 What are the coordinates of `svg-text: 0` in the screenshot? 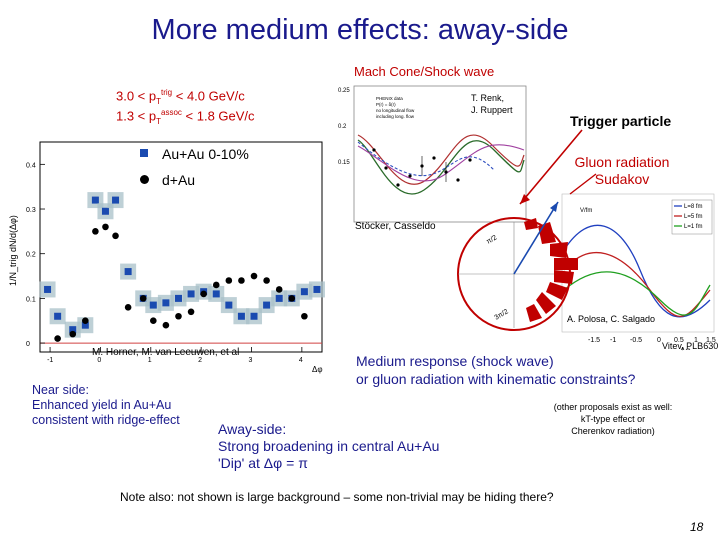 It's located at (659, 340).